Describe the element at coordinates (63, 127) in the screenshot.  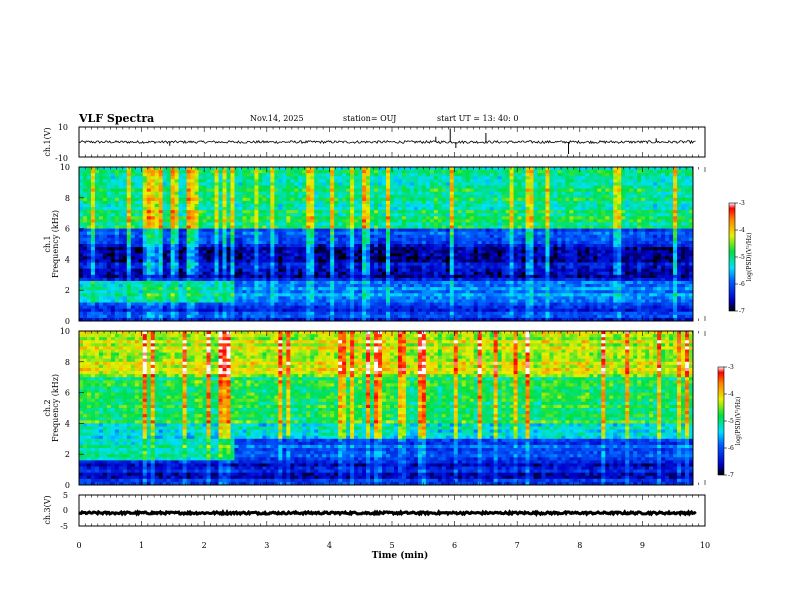
I see `ch1-ytick-top: 10` at that location.